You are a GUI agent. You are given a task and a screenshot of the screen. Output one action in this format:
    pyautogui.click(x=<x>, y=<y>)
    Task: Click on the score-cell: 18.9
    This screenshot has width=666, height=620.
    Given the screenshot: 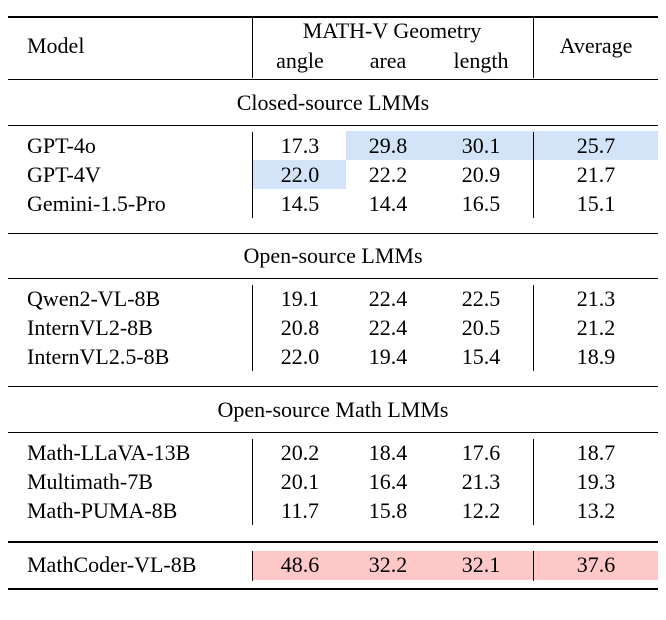 What is the action you would take?
    pyautogui.click(x=596, y=356)
    